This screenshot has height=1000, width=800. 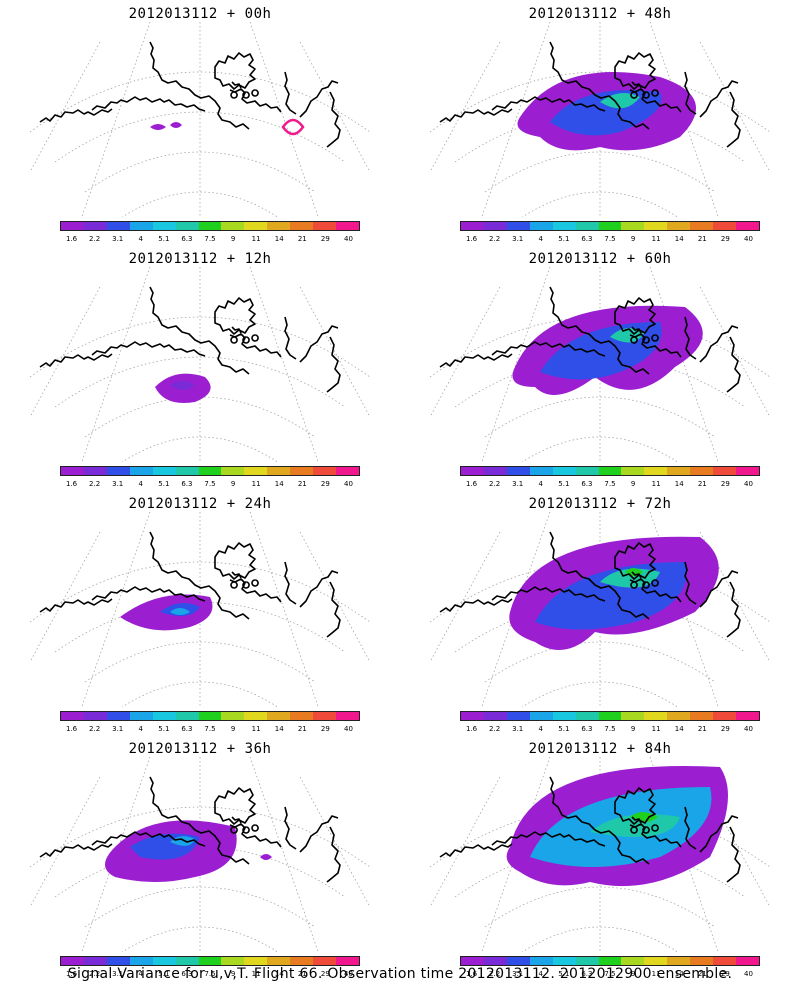 What do you see at coordinates (200, 749) in the screenshot?
I see `panel-title: 2012013112 + 36h` at bounding box center [200, 749].